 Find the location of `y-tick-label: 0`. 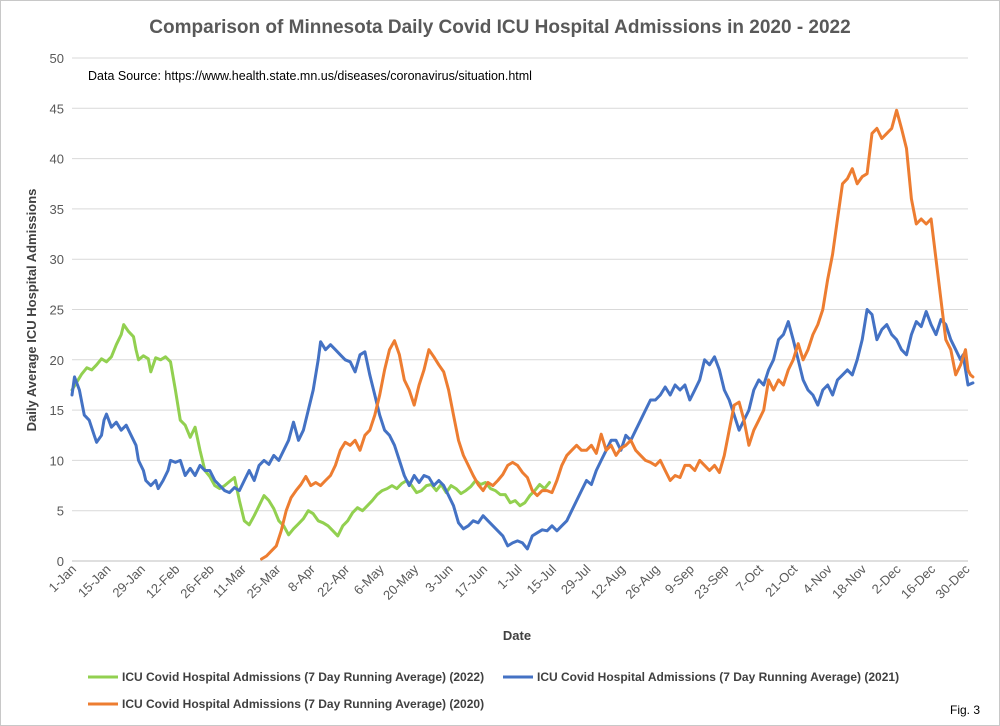

y-tick-label: 0 is located at coordinates (60, 561).